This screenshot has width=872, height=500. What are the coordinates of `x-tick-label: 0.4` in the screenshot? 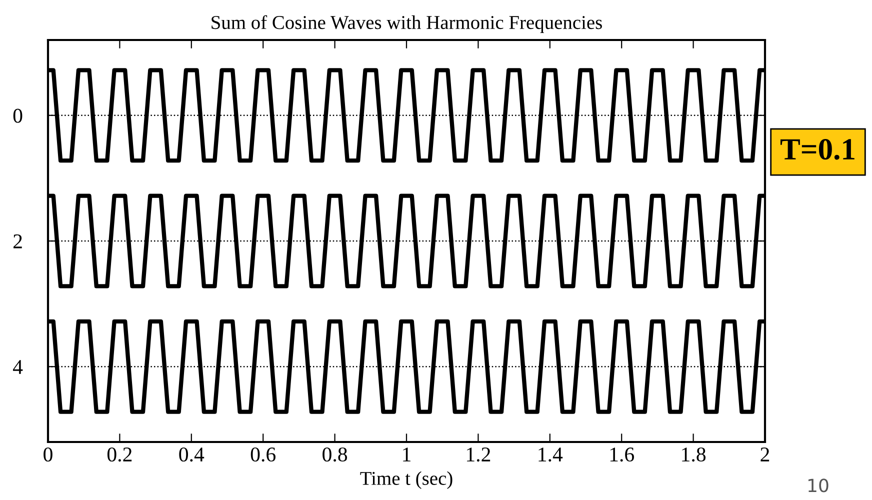 It's located at (191, 454).